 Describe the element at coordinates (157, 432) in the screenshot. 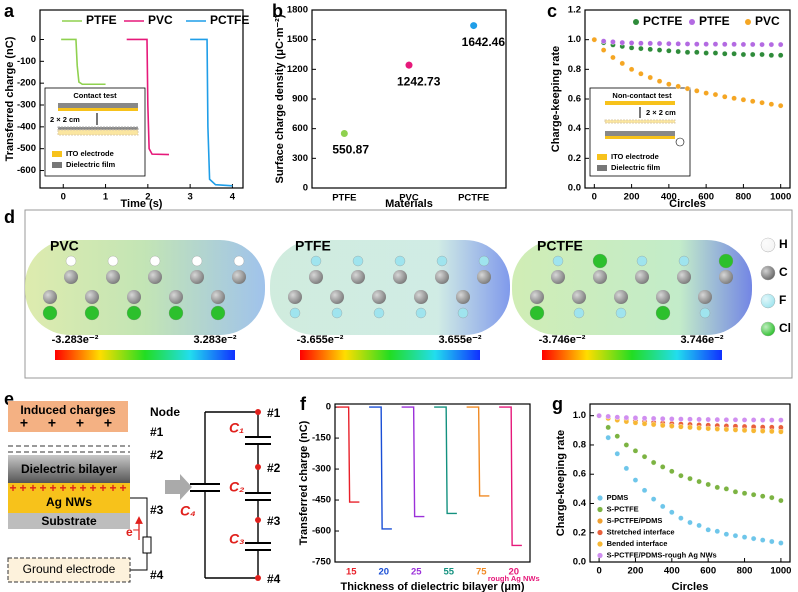

I see `node-label: #1` at that location.